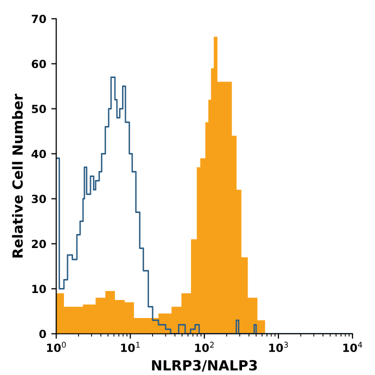 This screenshot has width=375, height=375. I want to click on x-tick-label: 10$^{2}$, so click(204, 347).